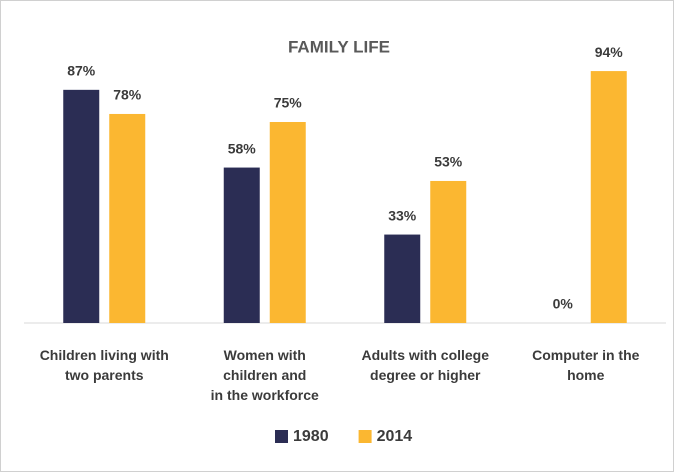  I want to click on x-tick-label-line: children and, so click(264, 375).